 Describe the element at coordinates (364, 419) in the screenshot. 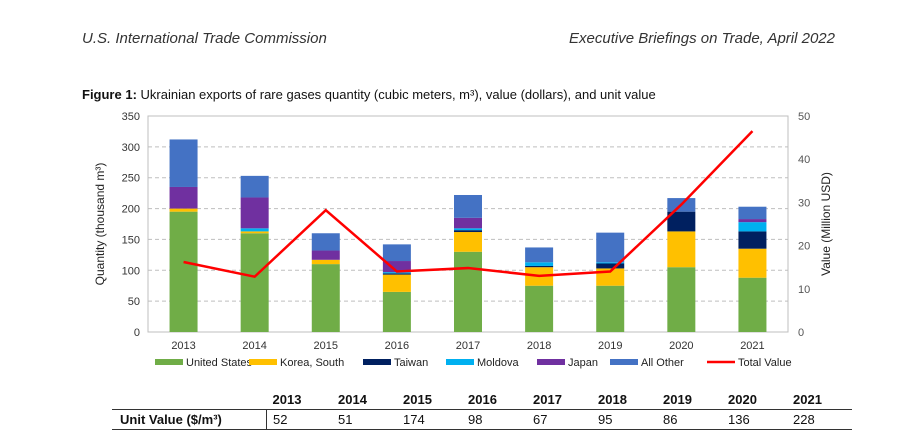

I see `table-cell: 51` at that location.